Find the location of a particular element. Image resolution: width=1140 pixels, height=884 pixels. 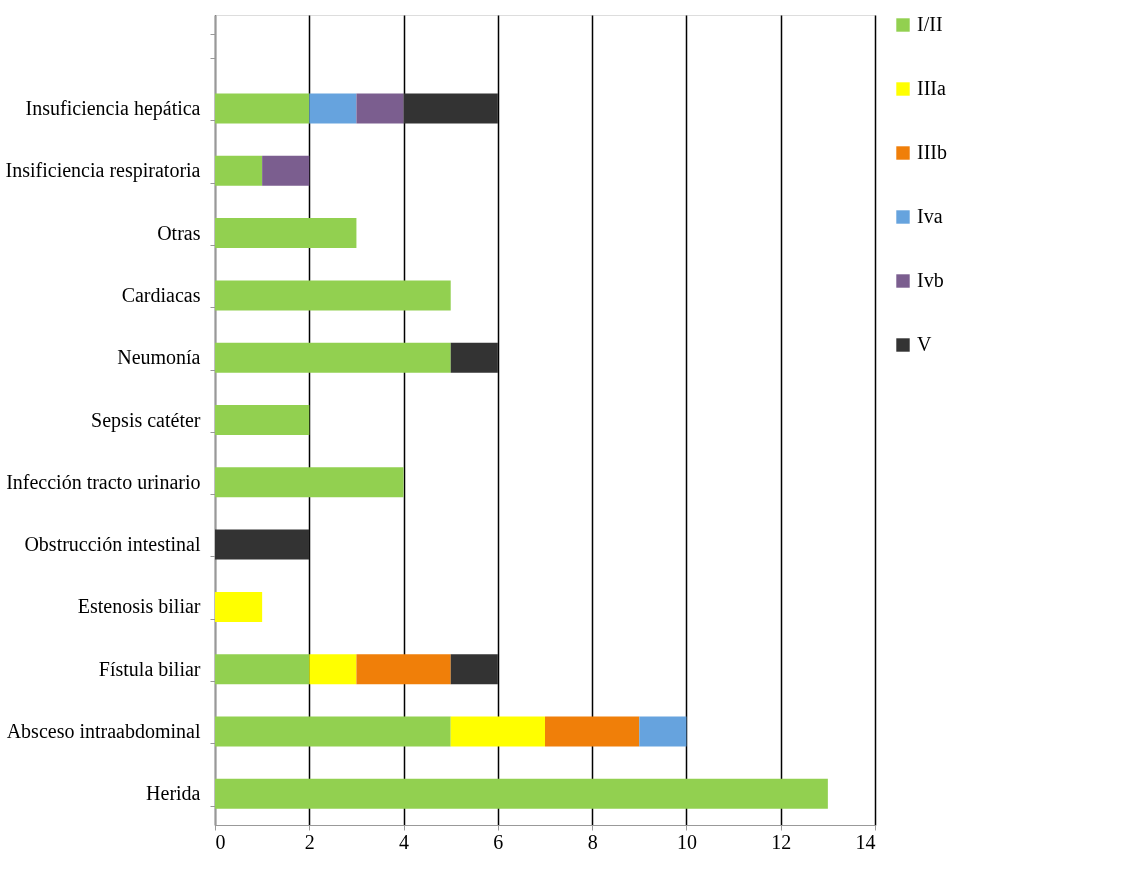

x-tick-label: 10 is located at coordinates (686, 841).